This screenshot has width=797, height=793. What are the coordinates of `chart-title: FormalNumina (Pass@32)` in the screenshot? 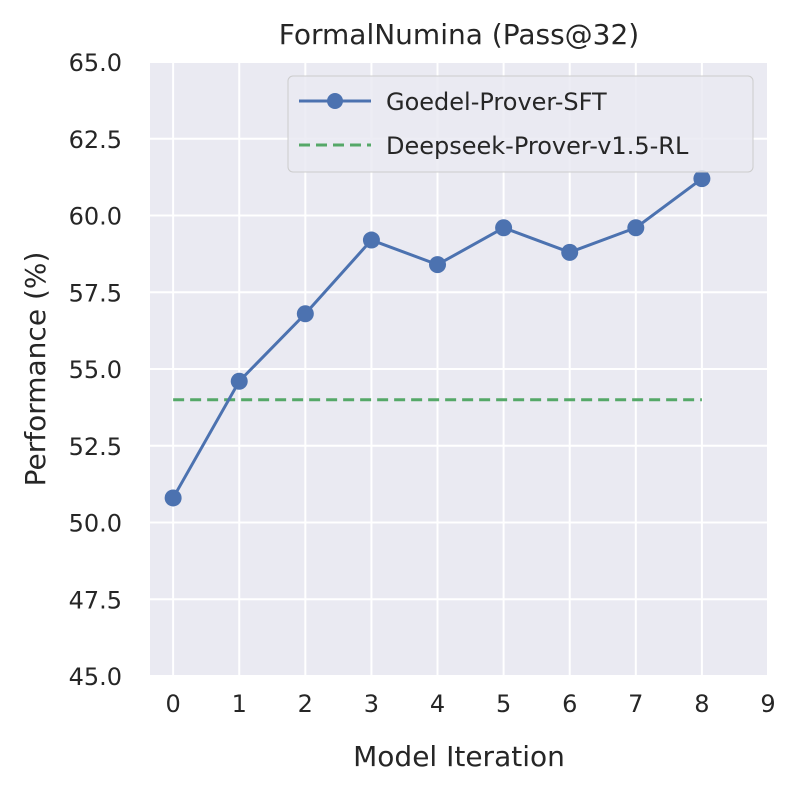 It's located at (459, 34).